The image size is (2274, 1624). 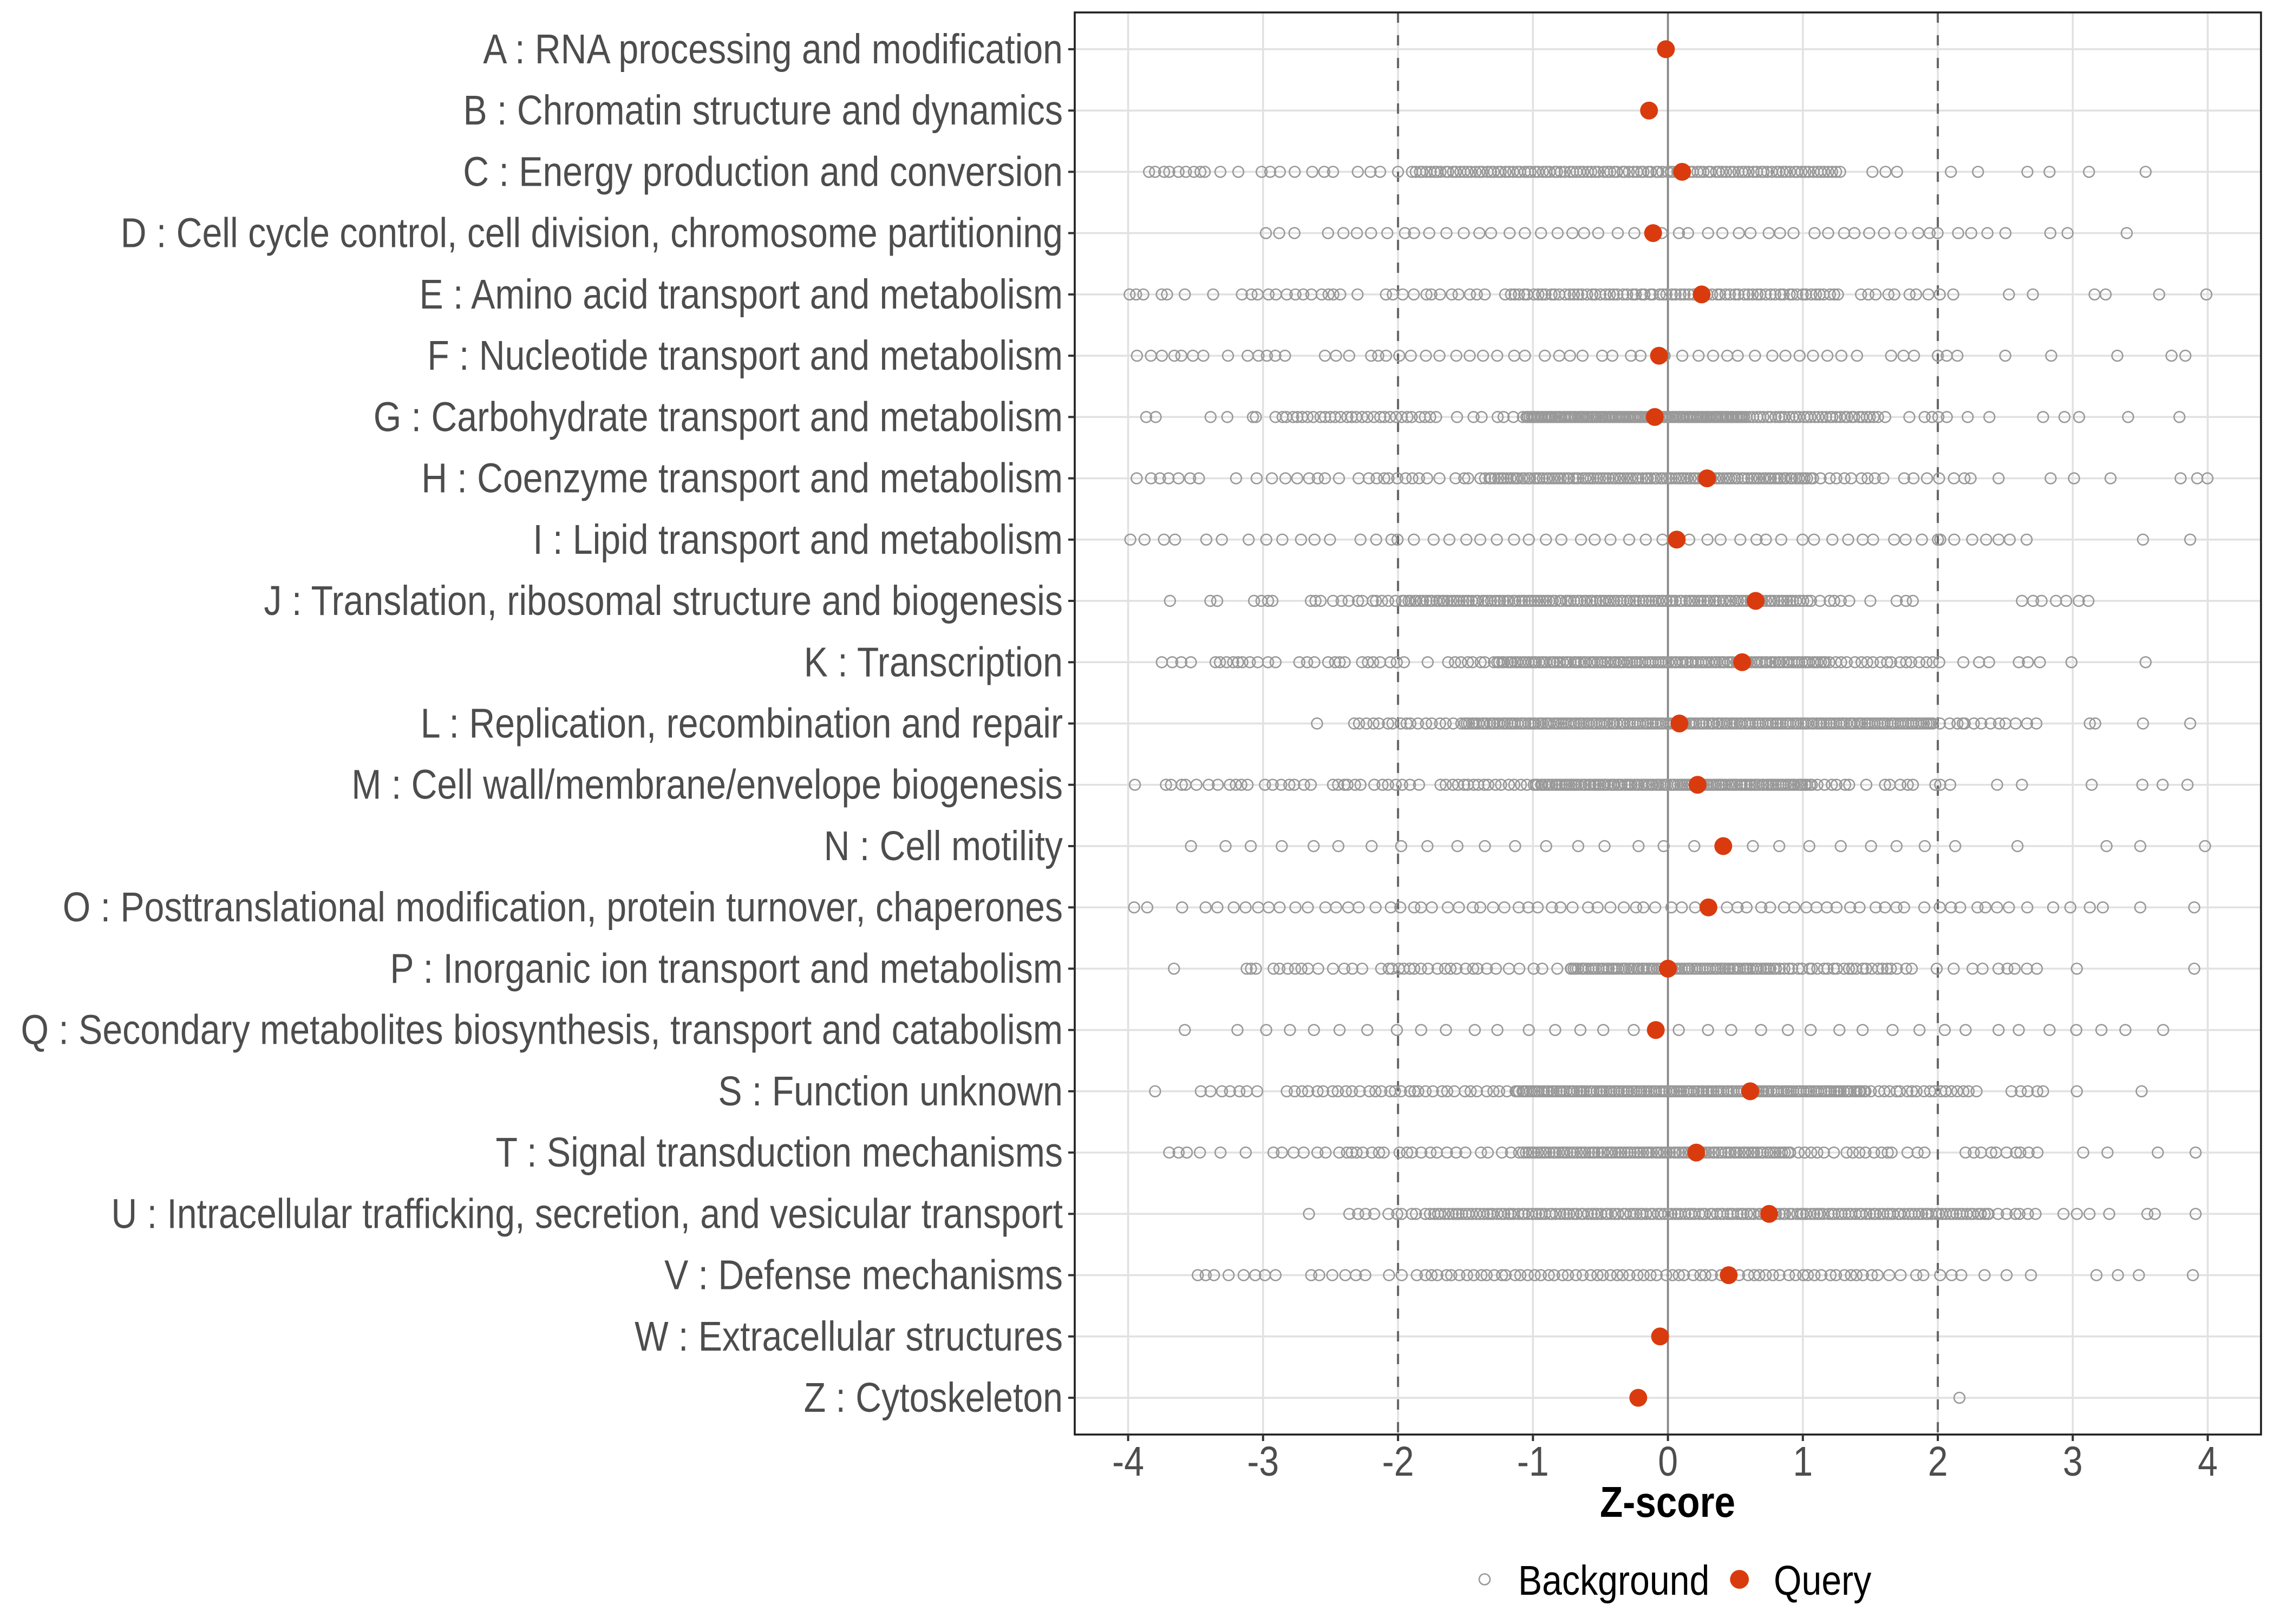 I want to click on svg-text:H : Coenzyme transport and met: H : Coenzyme transport and metabolism, so click(x=742, y=478).